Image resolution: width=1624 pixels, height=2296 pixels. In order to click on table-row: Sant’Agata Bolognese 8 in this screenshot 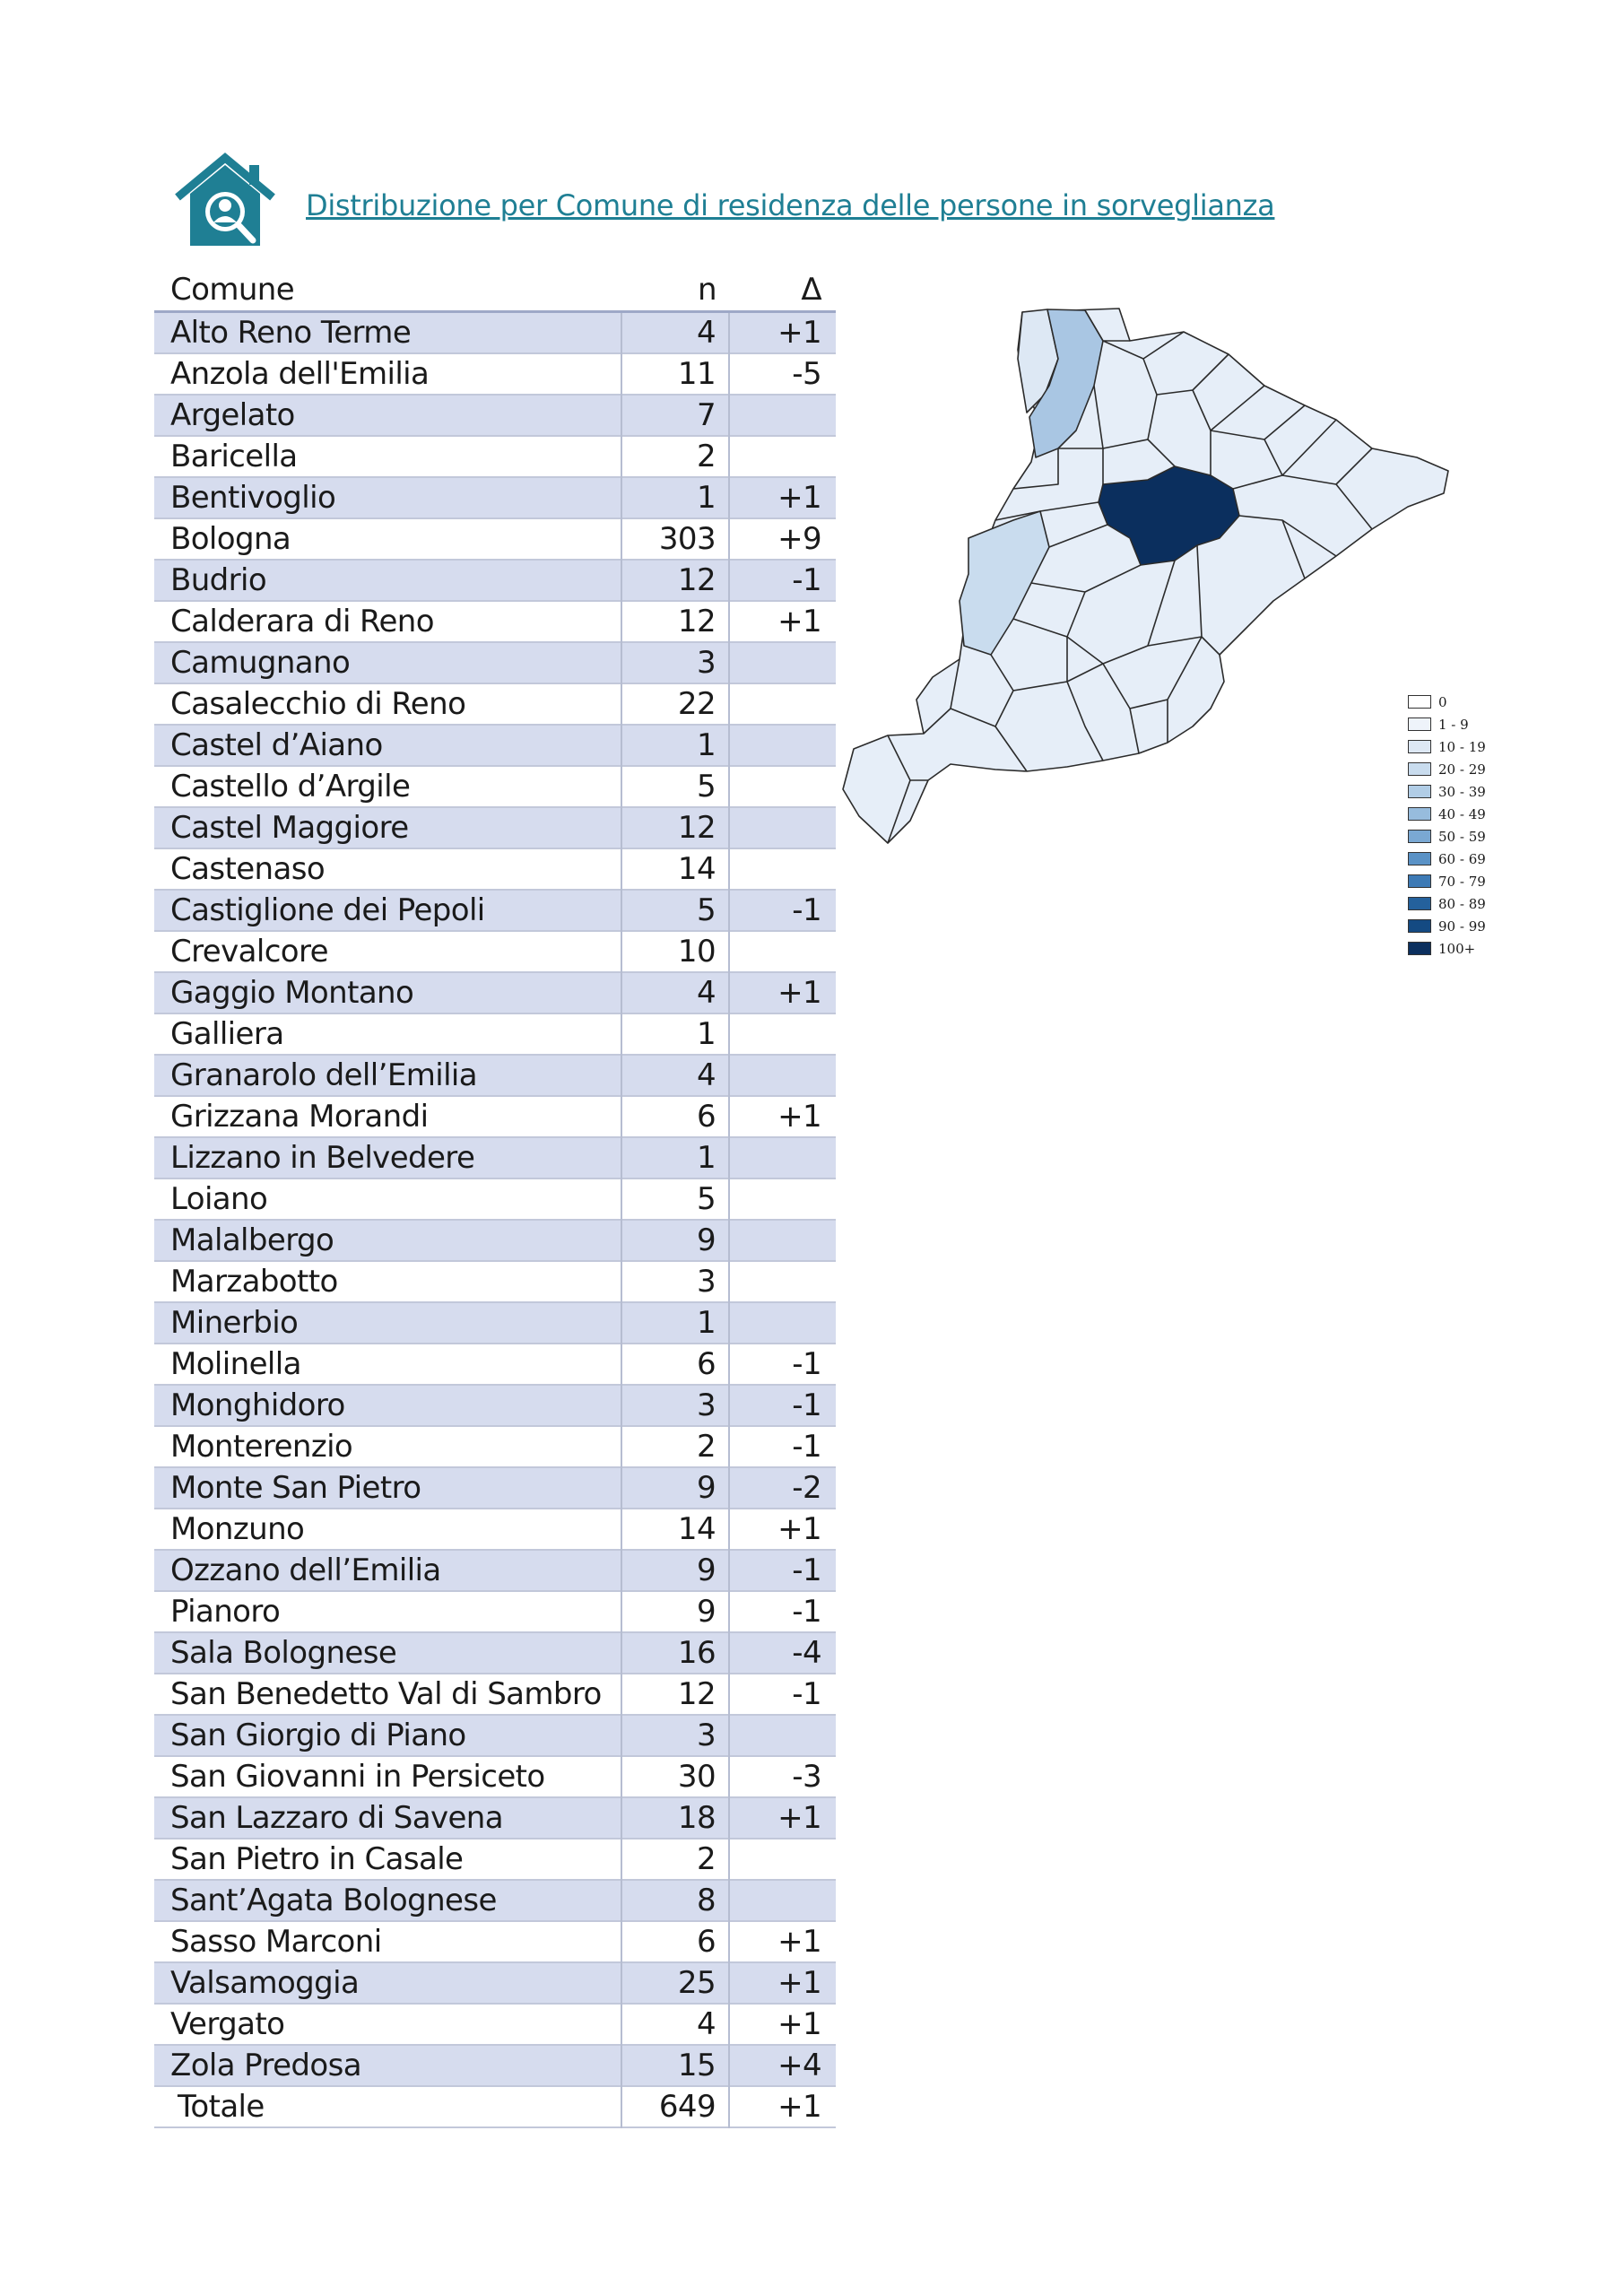, I will do `click(495, 1900)`.